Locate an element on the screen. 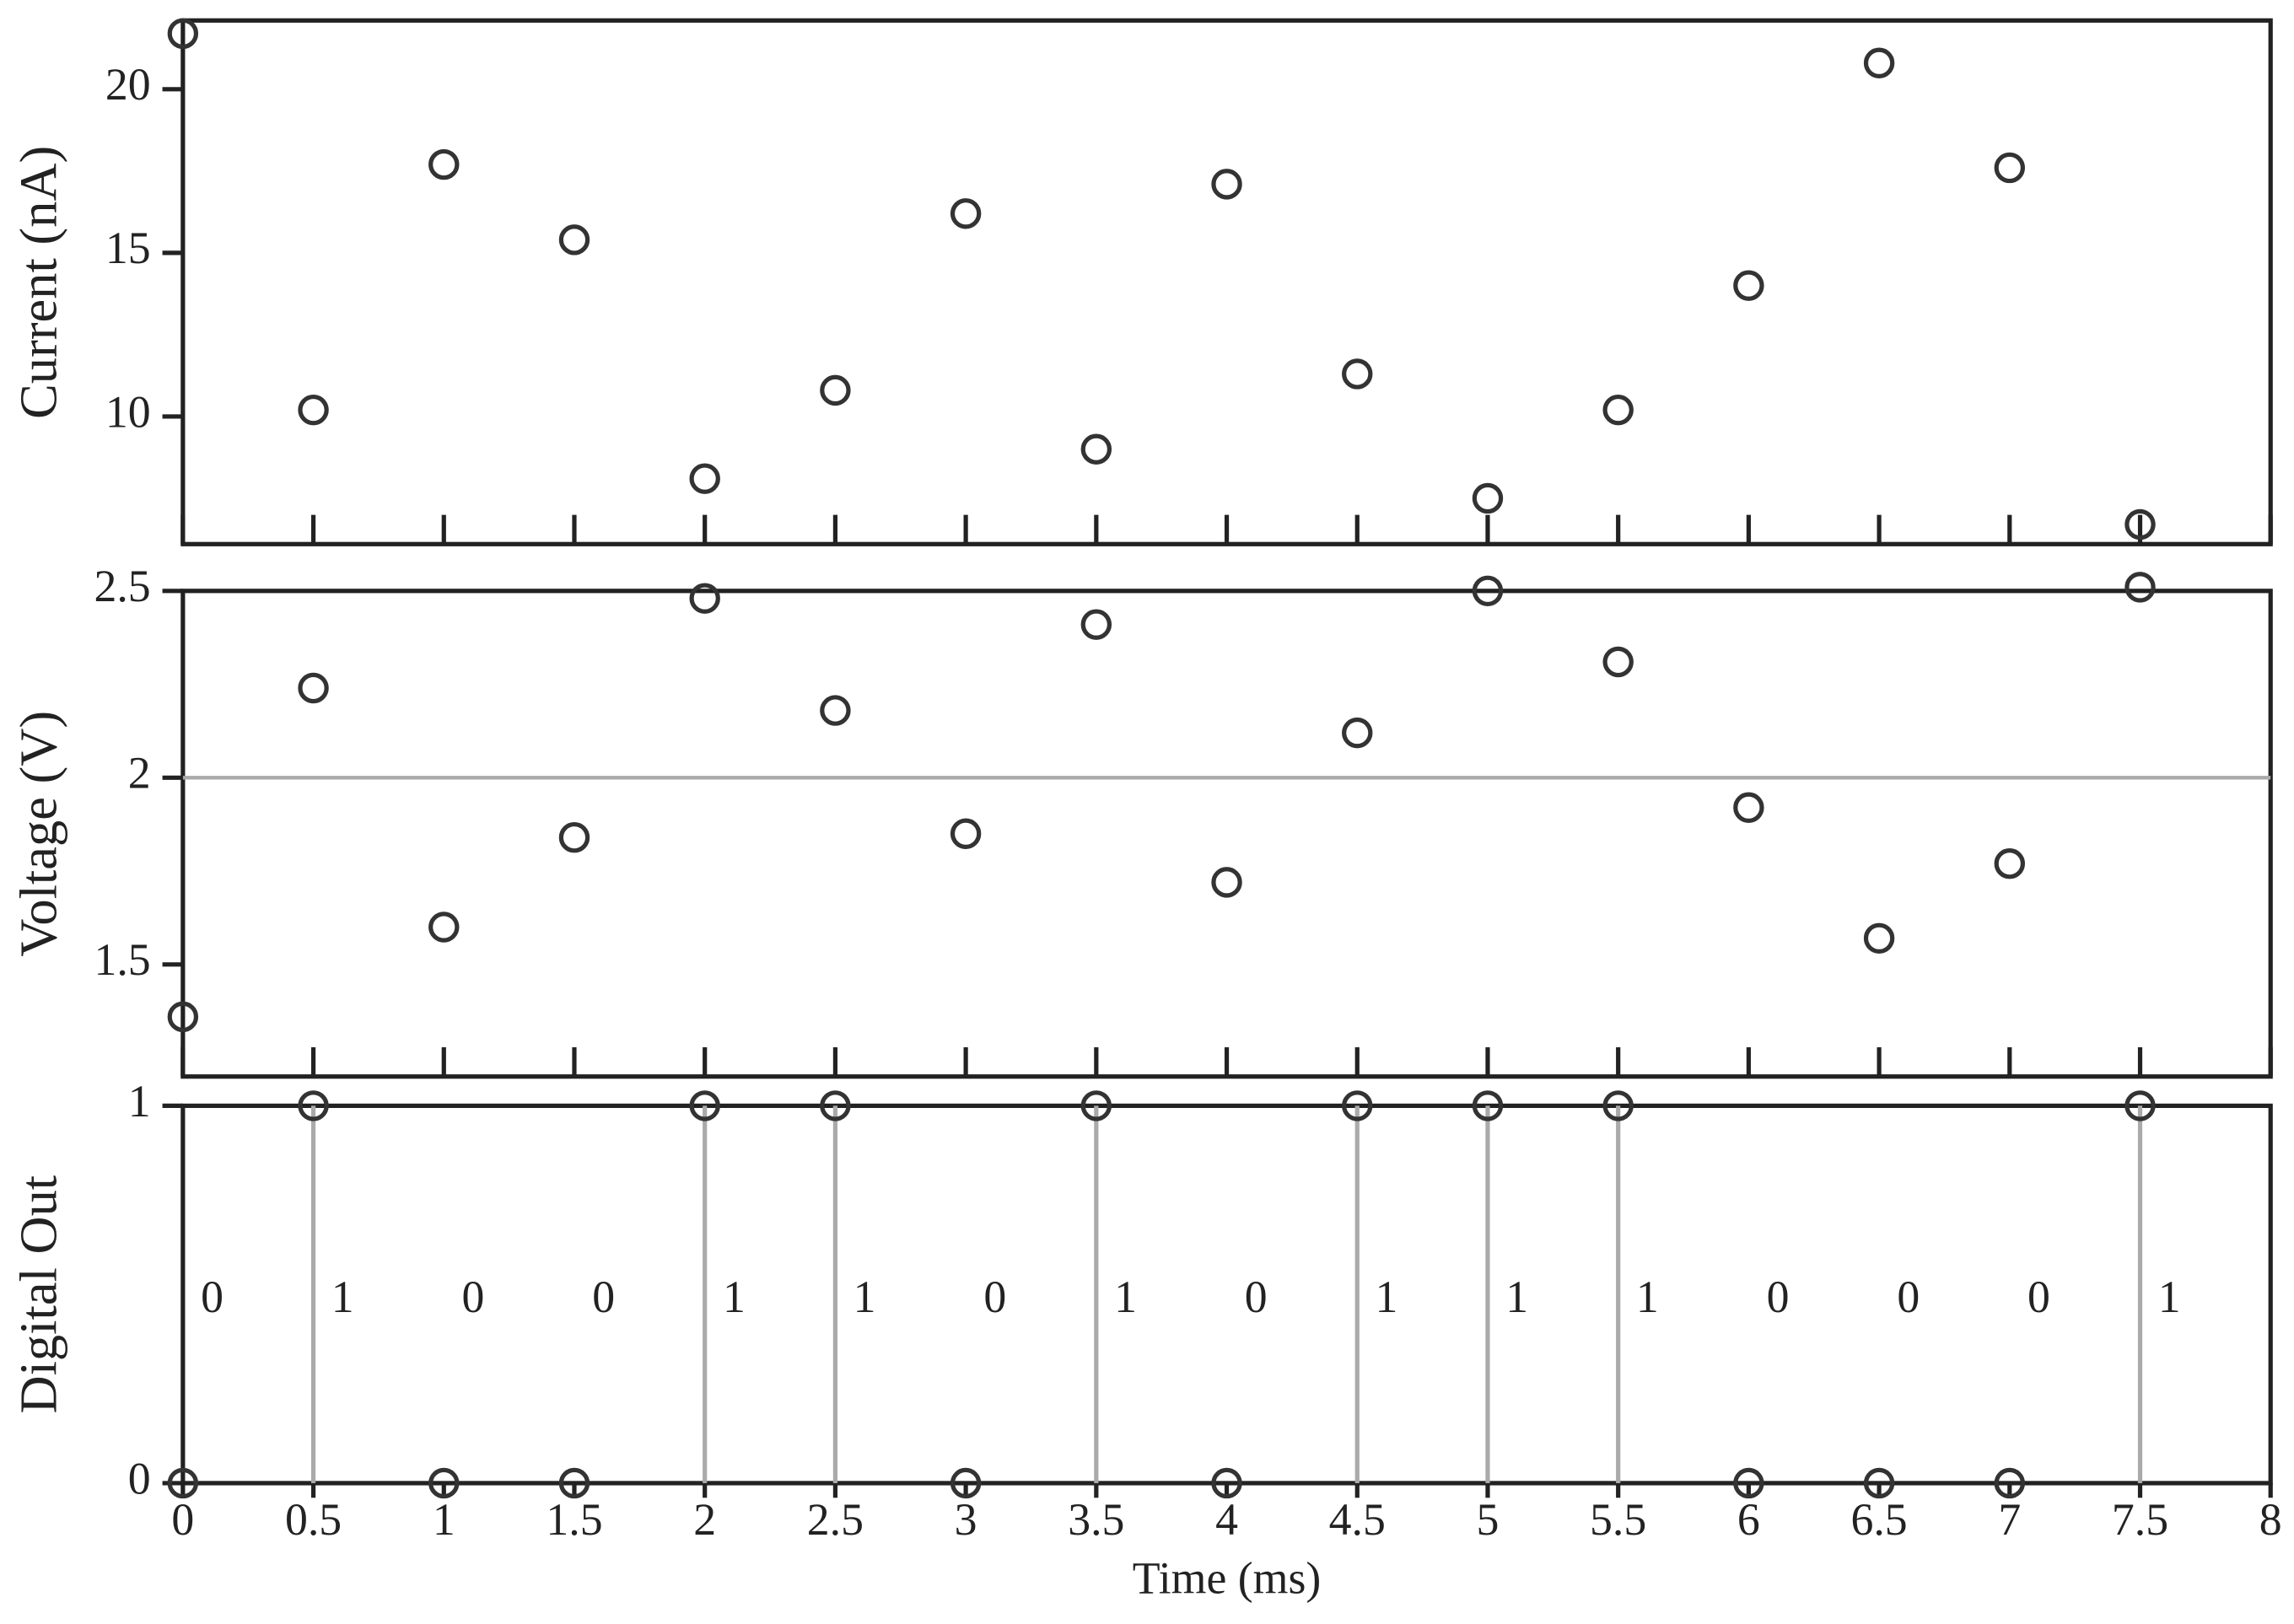 The height and width of the screenshot is (1624, 2294). x-tick-label: 3.5 is located at coordinates (1096, 1519).